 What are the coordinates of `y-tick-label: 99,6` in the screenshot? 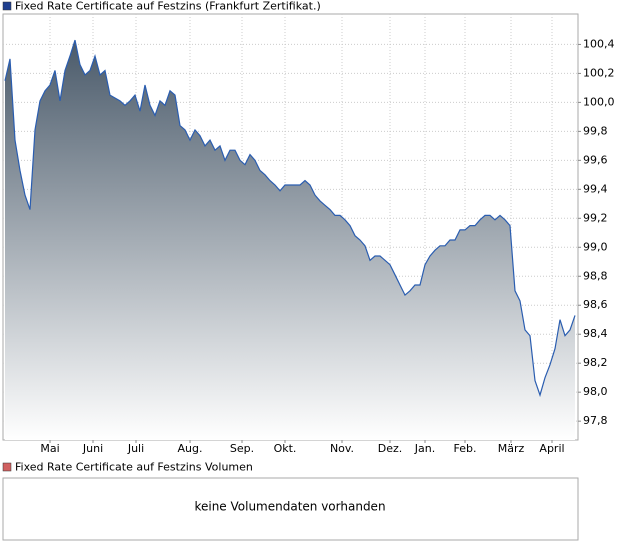 It's located at (595, 159).